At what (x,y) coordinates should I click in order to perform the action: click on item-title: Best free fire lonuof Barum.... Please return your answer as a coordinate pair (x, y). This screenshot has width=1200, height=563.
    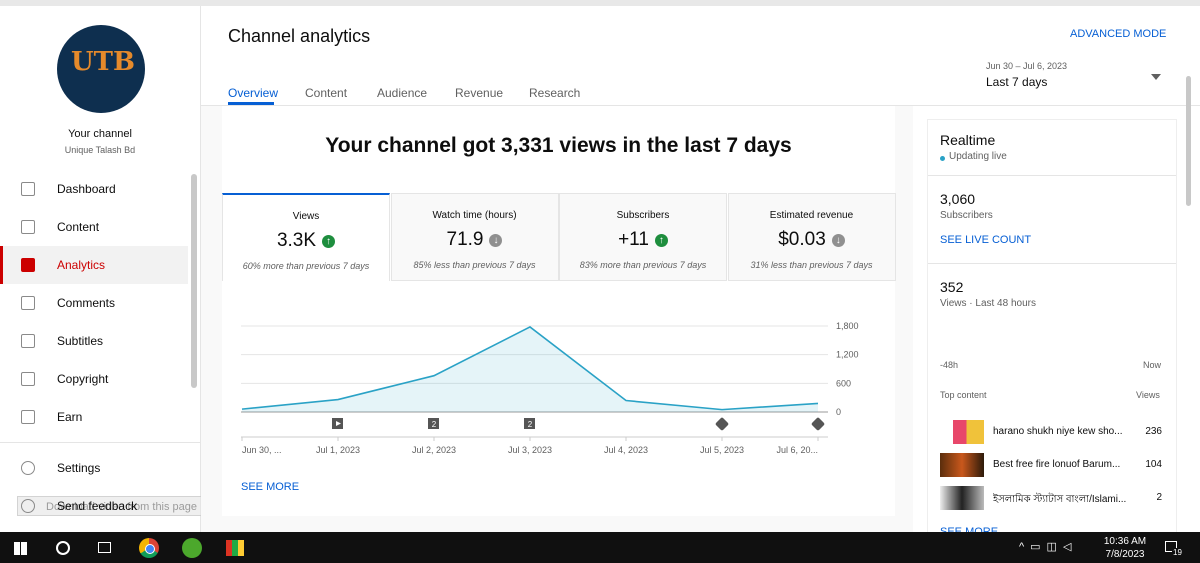
    Looking at the image, I should click on (1057, 464).